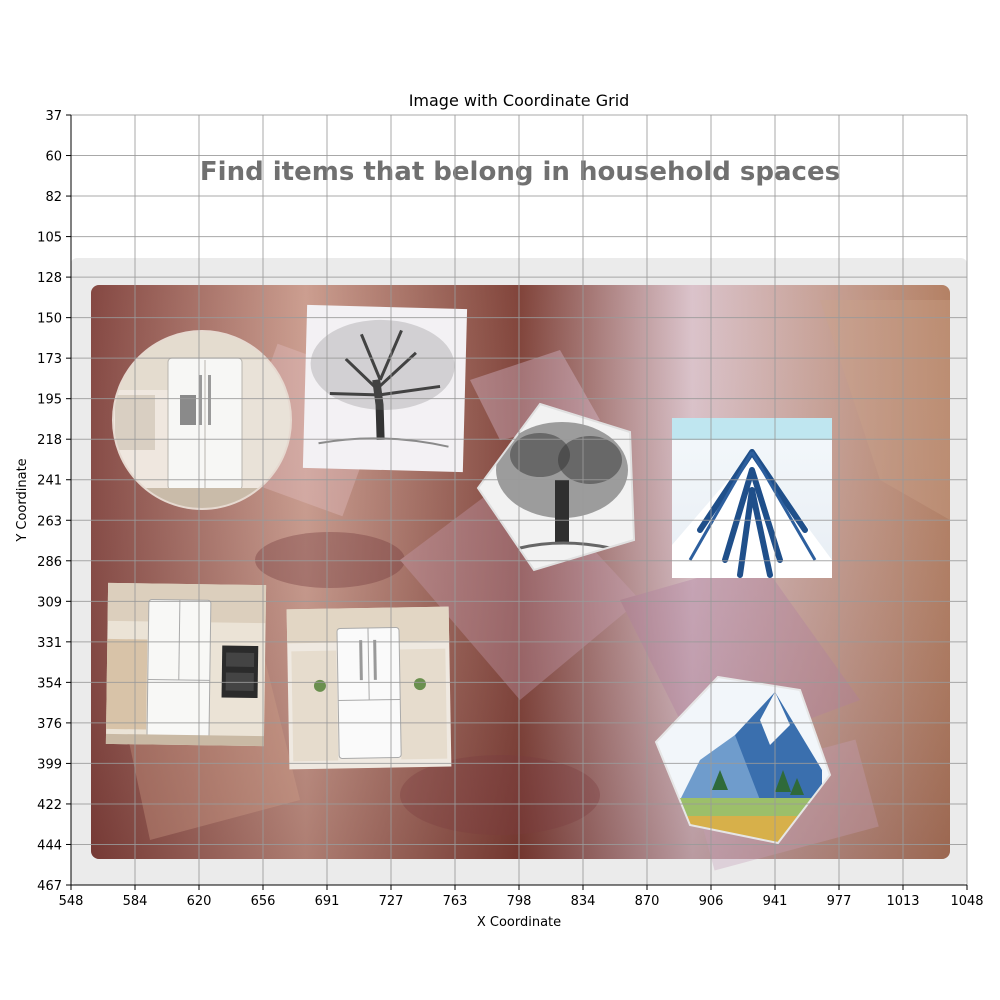  Describe the element at coordinates (49, 562) in the screenshot. I see `y-tick-label: 286` at that location.